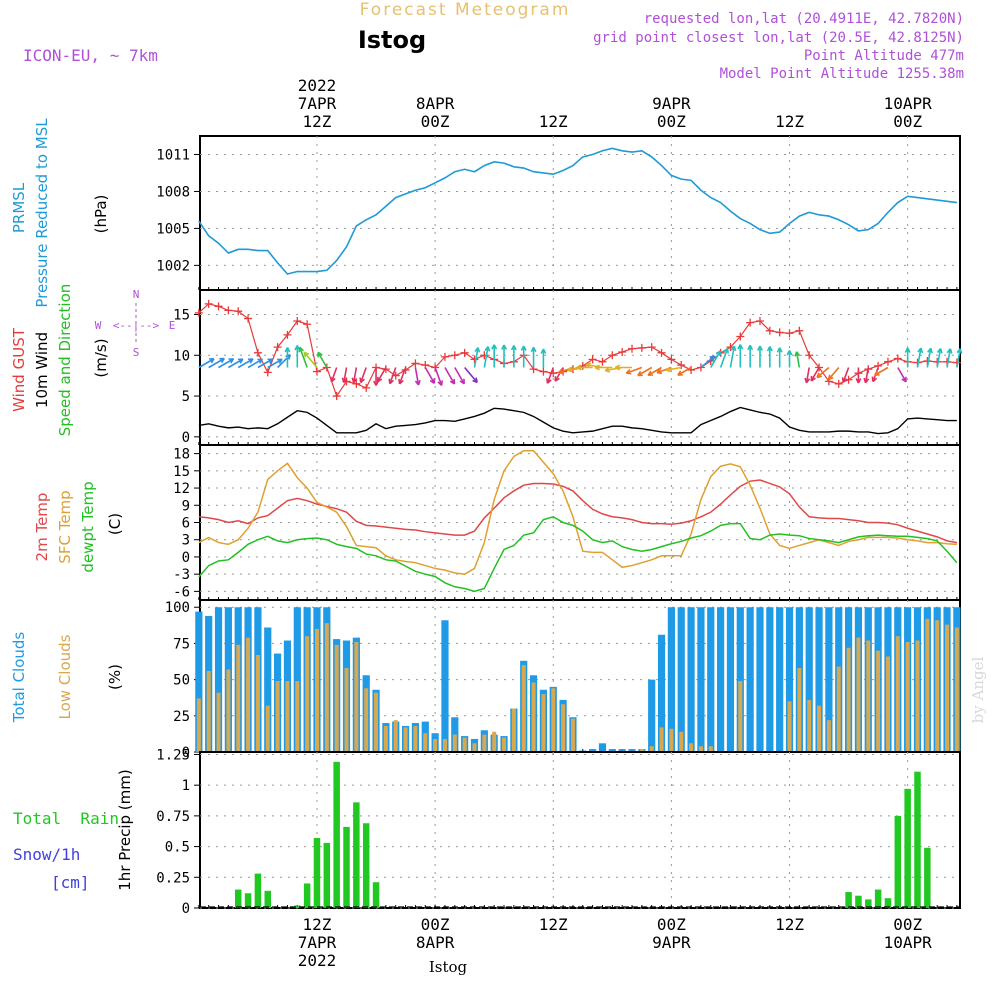 This screenshot has height=1000, width=1000. I want to click on dewpt-label: dewpt Temp, so click(88, 526).